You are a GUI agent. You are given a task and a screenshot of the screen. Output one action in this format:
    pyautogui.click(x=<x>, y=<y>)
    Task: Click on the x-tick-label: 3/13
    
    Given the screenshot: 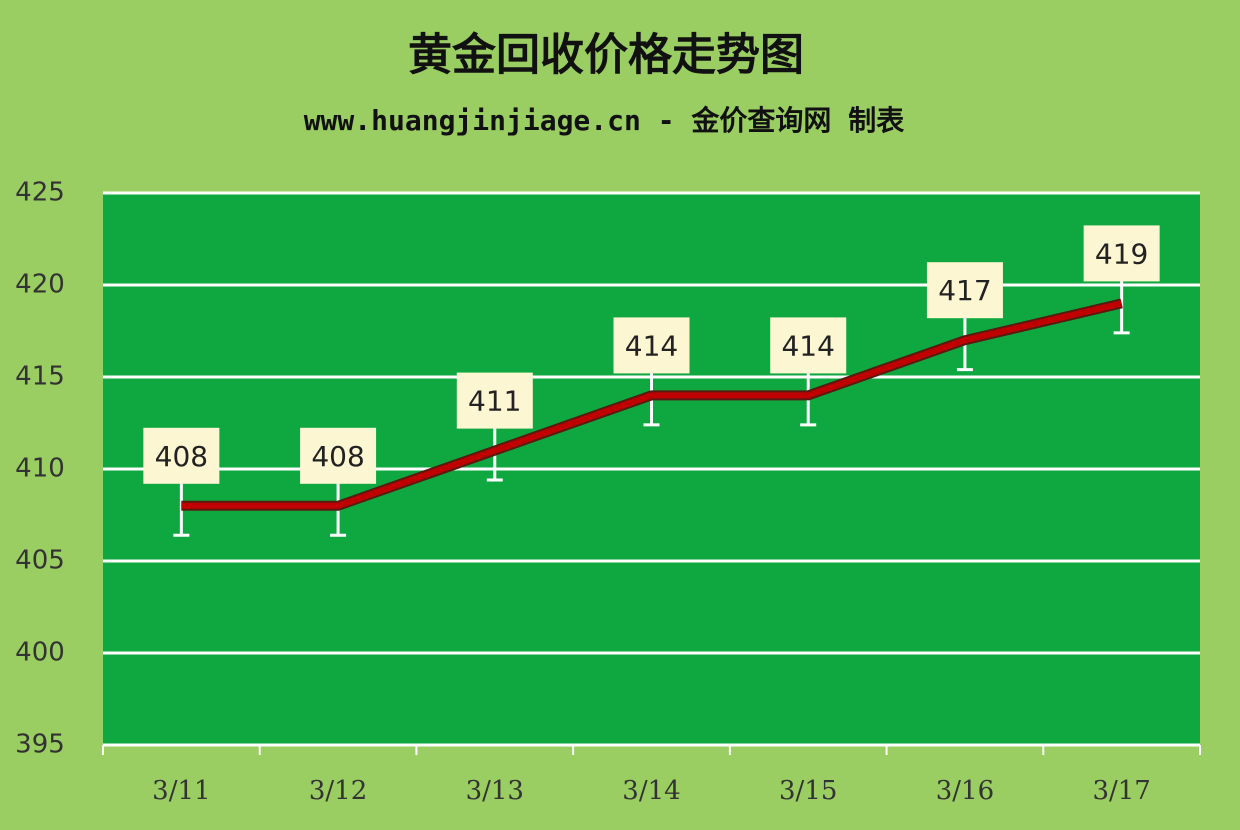 What is the action you would take?
    pyautogui.click(x=495, y=791)
    